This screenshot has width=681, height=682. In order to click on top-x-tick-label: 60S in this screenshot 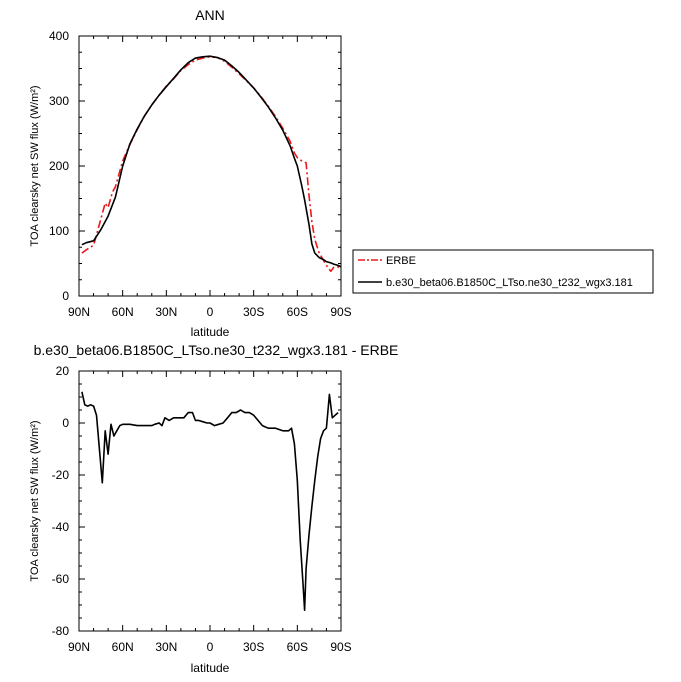, I will do `click(297, 312)`.